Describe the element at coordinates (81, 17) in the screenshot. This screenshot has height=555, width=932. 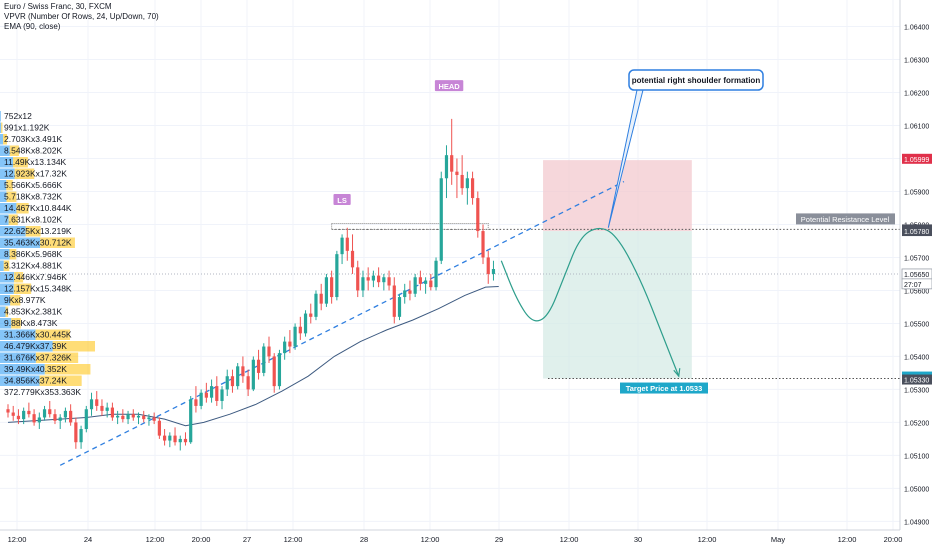
I see `vpvr-indicator-label: VPVR (Number Of Rows, 24, Up/Down, 70)` at that location.